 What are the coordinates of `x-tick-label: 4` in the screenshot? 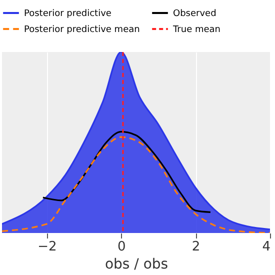 It's located at (266, 247).